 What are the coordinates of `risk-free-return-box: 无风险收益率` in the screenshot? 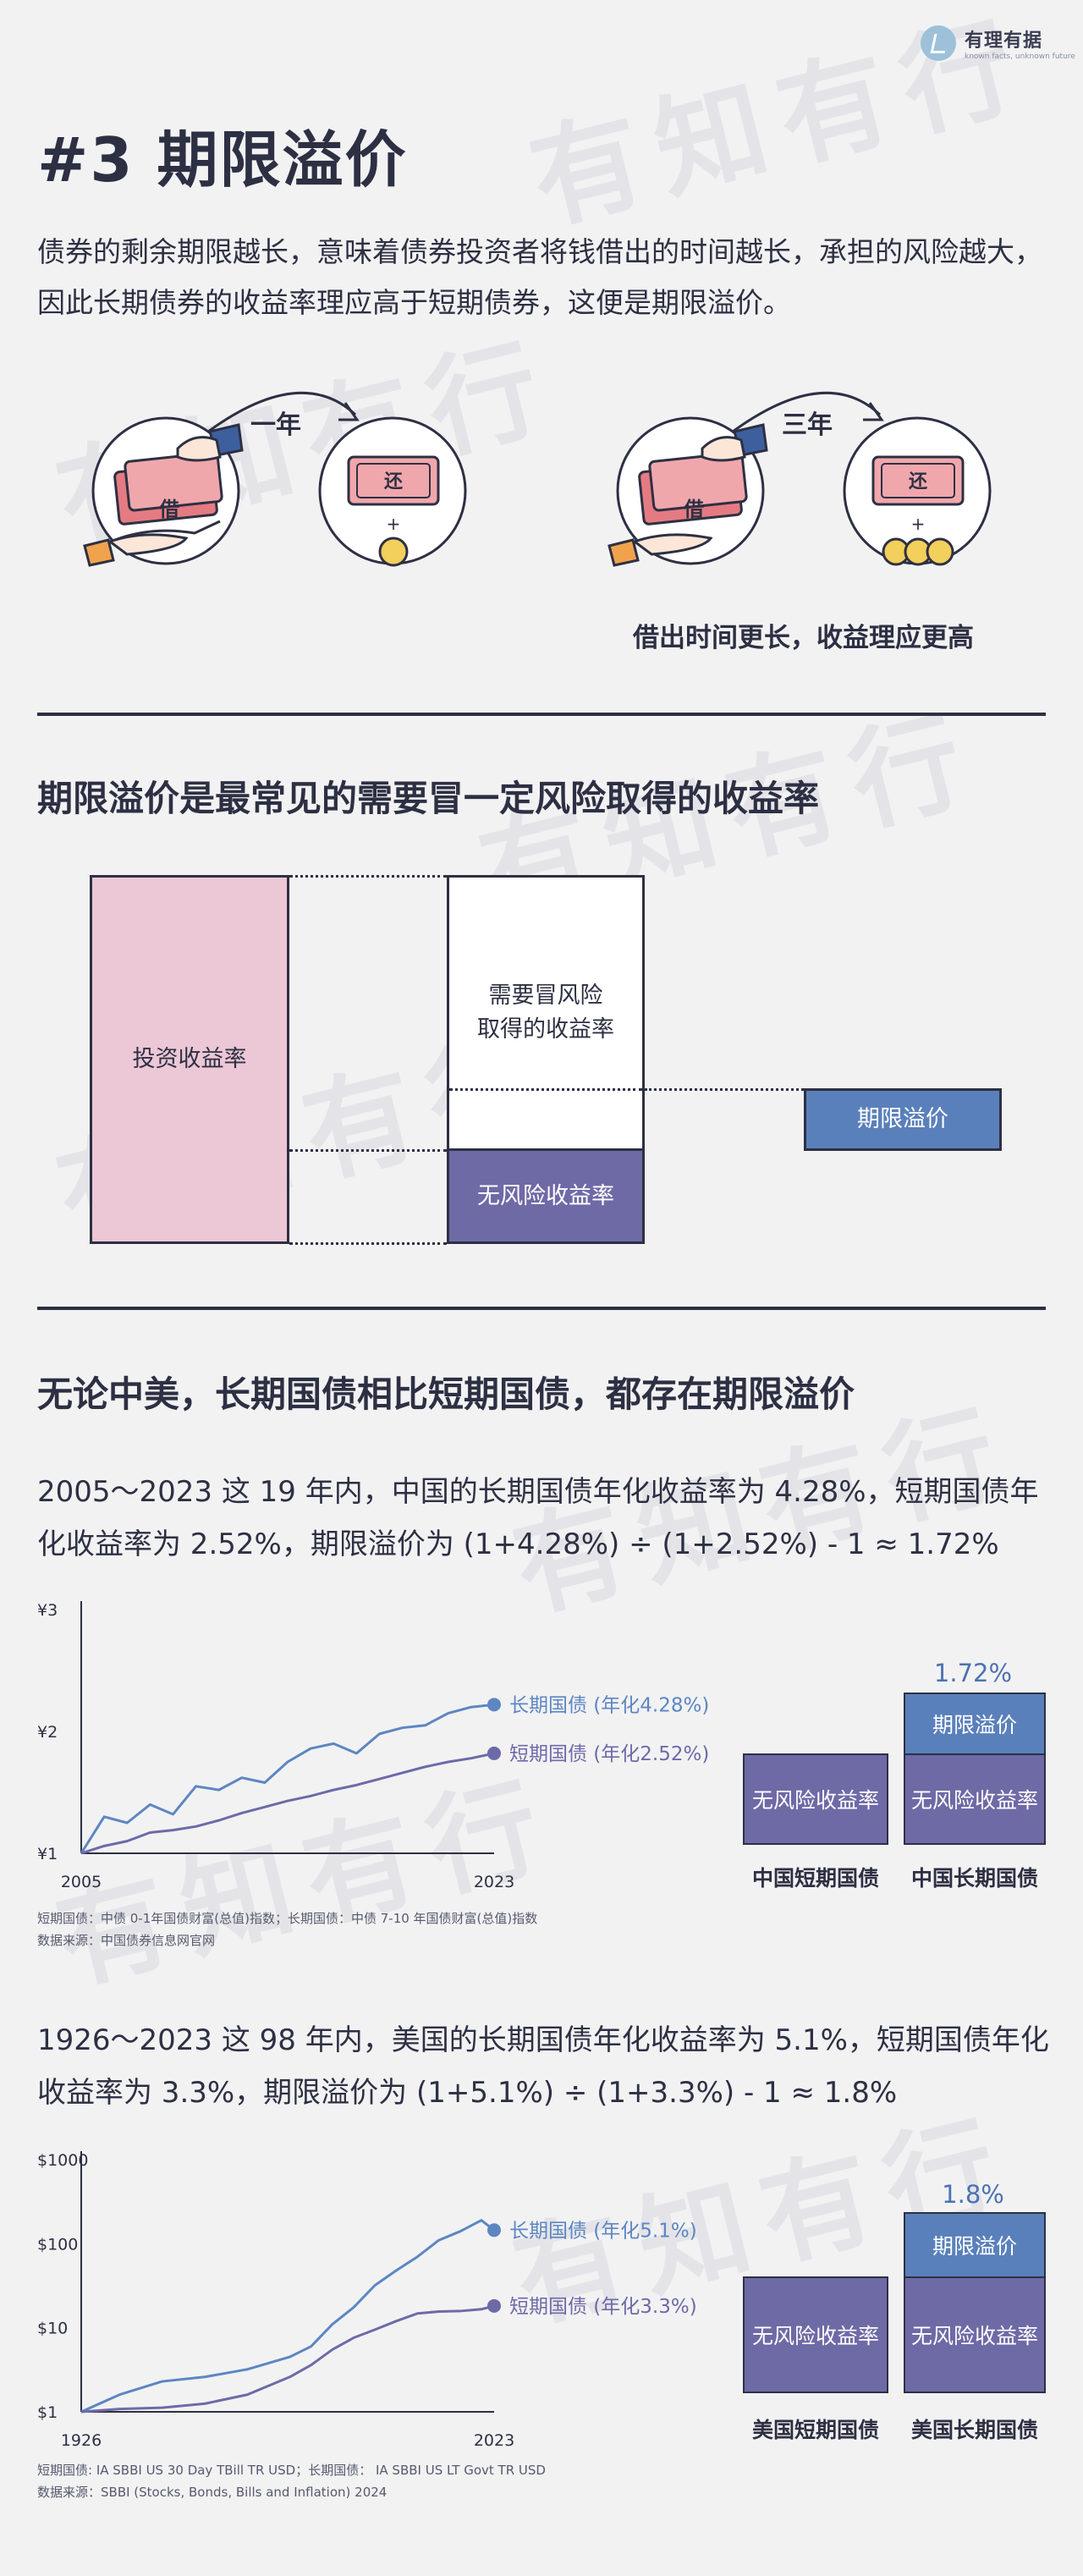 It's located at (546, 1196).